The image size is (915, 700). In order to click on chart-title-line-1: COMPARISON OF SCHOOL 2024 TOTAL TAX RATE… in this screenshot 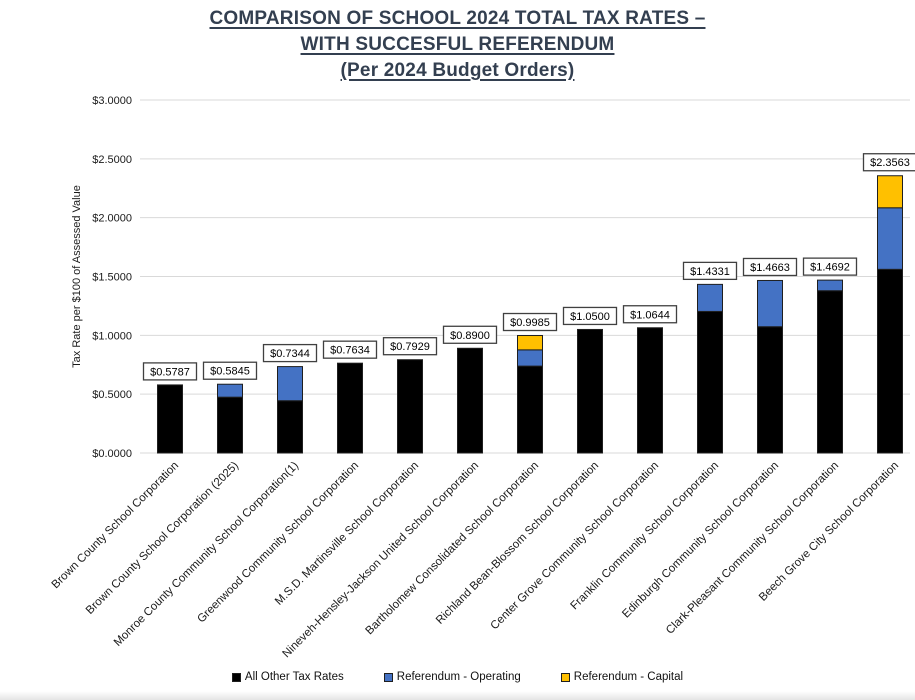, I will do `click(457, 18)`.